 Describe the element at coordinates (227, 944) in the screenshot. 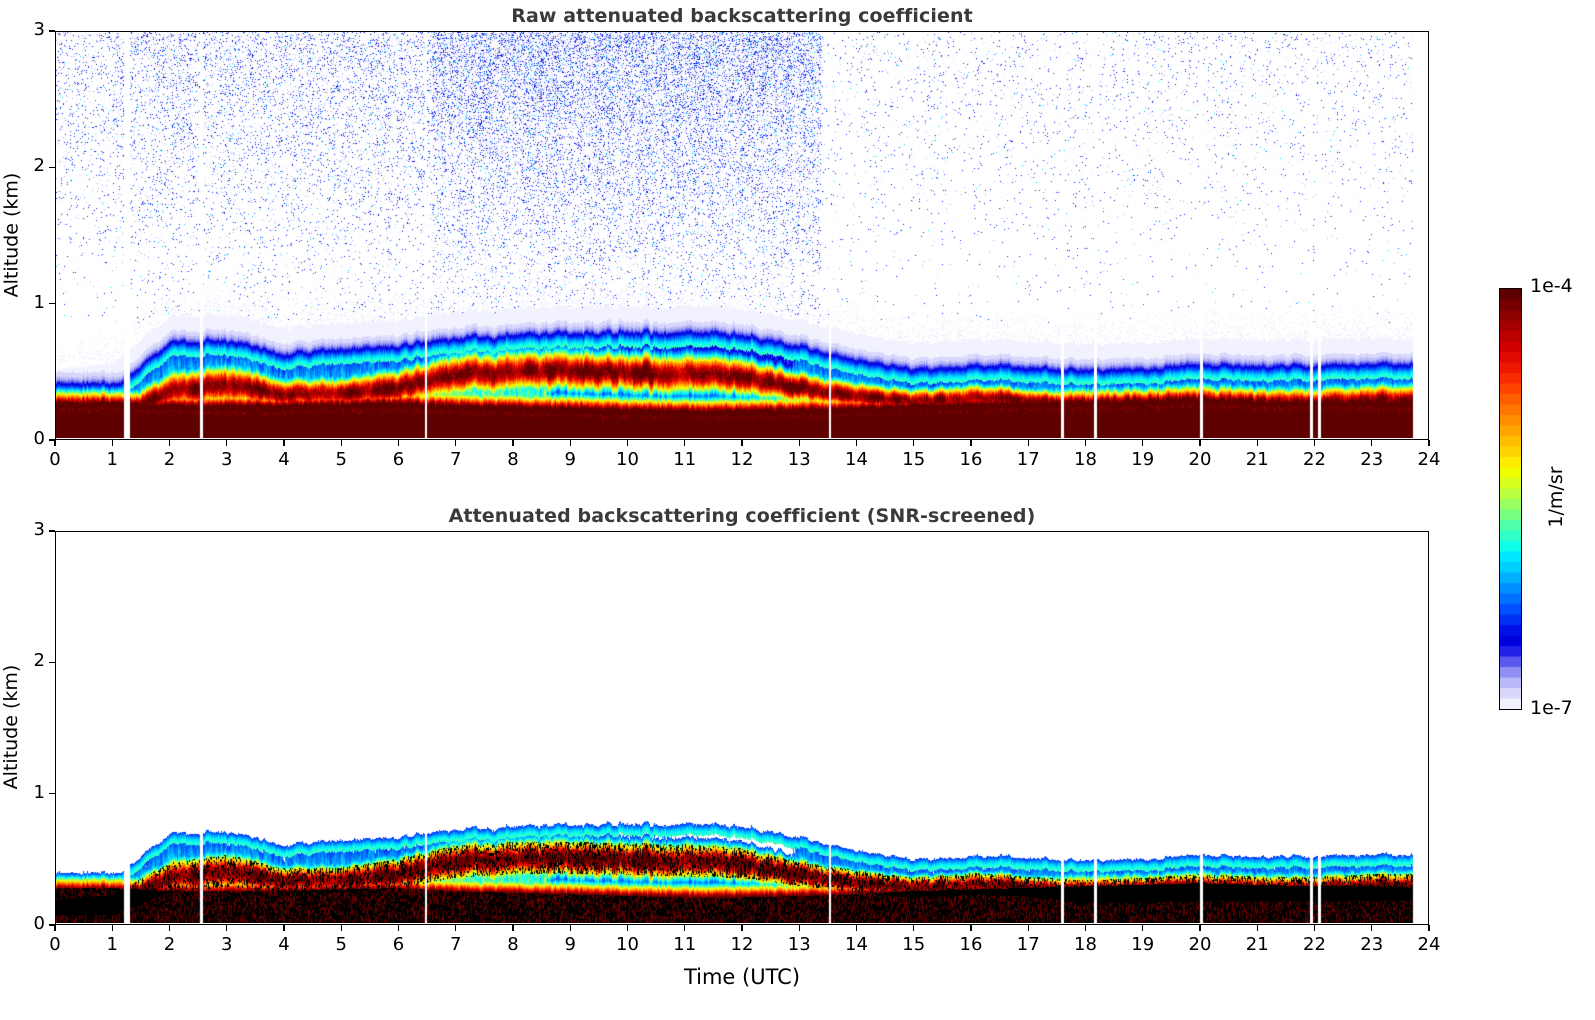

I see `x-tick-label: 3` at that location.